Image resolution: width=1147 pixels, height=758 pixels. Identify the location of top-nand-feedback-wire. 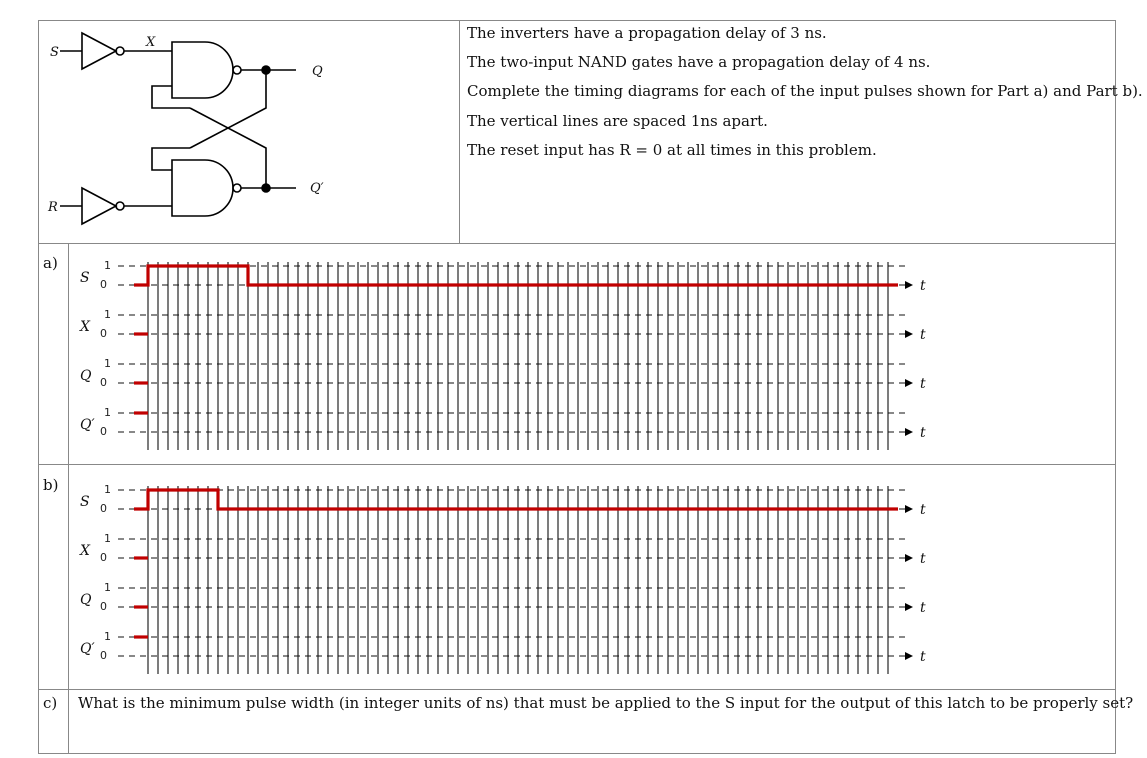
(170, 97).